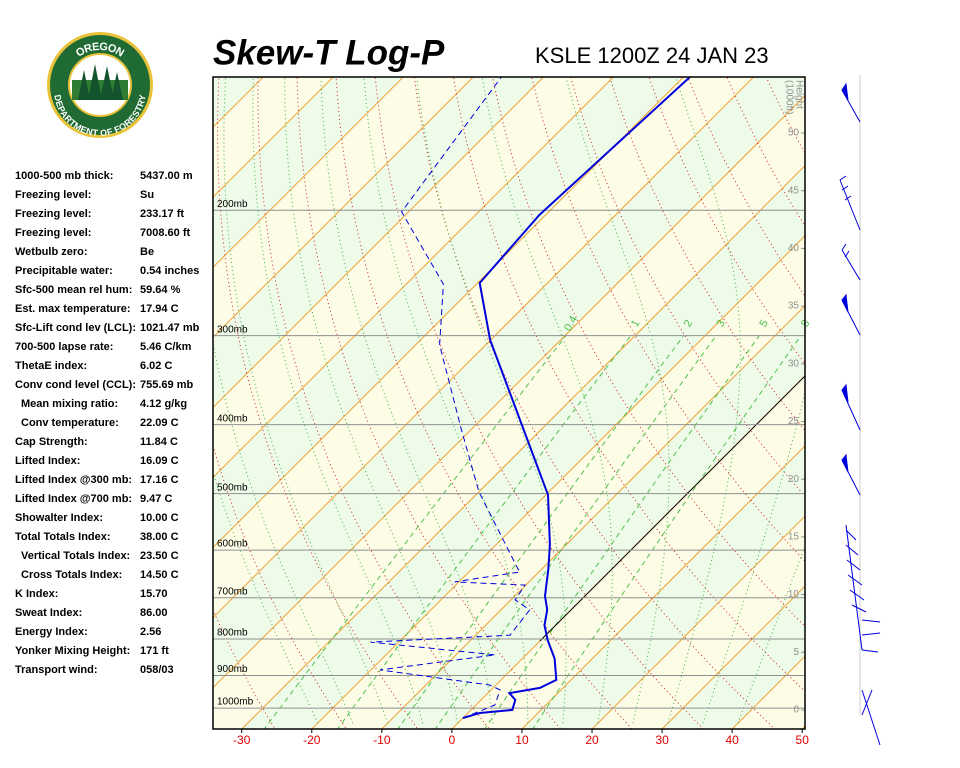  What do you see at coordinates (688, 323) in the screenshot?
I see `mixing-ratio-label: 2` at bounding box center [688, 323].